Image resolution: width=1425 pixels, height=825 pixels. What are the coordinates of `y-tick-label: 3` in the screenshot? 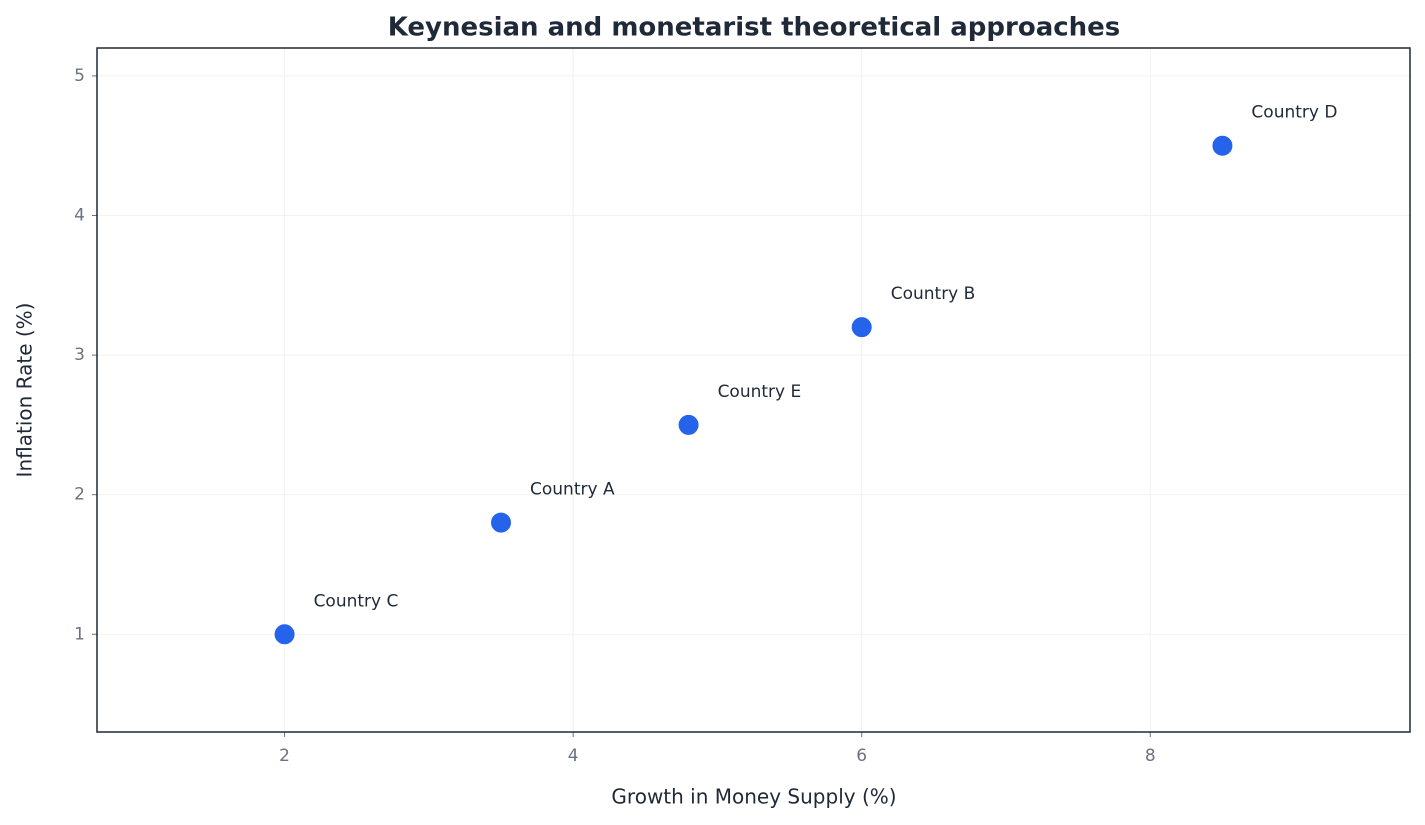 It's located at (79, 355).